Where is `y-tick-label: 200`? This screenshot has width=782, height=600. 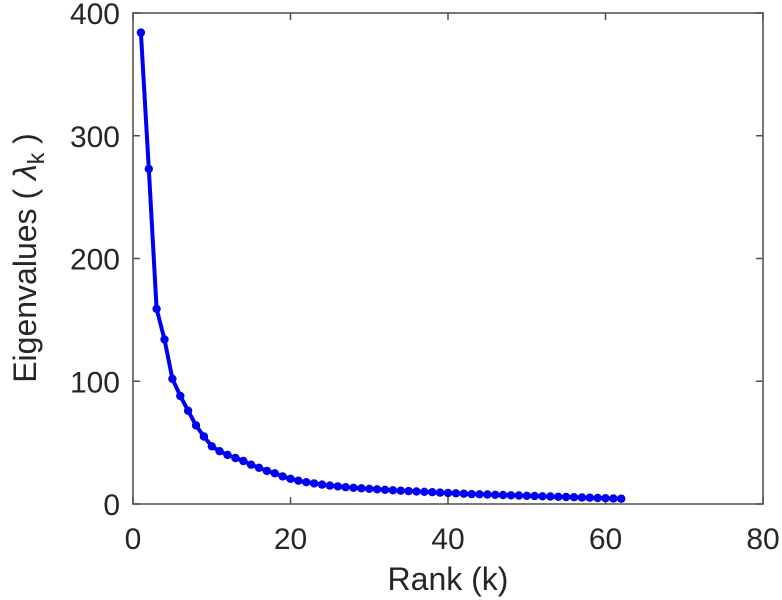
y-tick-label: 200 is located at coordinates (95, 260).